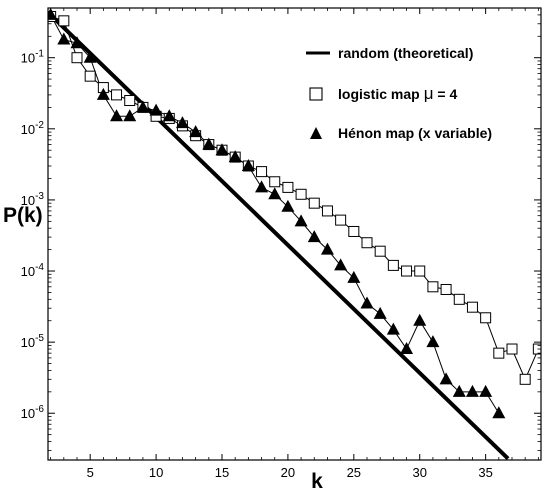  I want to click on y-tick-label: 10⁻⁶, so click(33, 412).